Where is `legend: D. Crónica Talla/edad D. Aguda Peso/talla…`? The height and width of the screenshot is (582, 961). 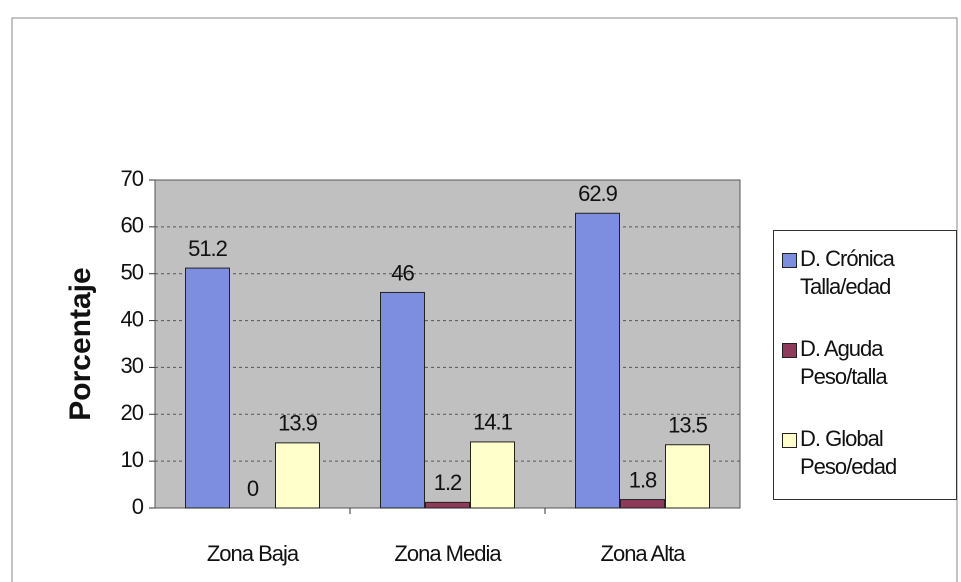 legend: D. Crónica Talla/edad D. Aguda Peso/talla… is located at coordinates (865, 365).